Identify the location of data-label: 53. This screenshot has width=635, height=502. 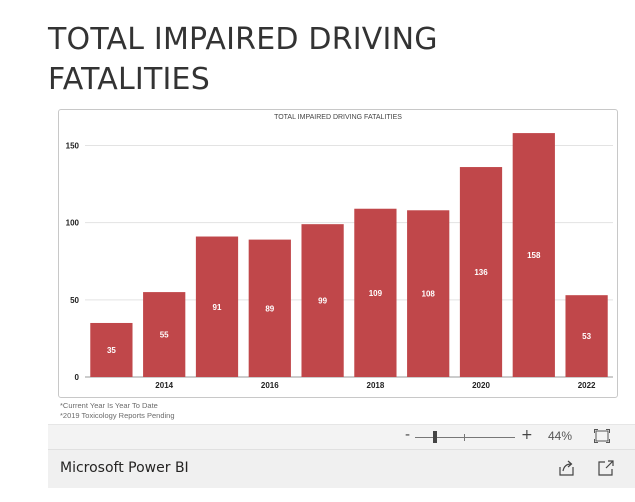
(586, 336).